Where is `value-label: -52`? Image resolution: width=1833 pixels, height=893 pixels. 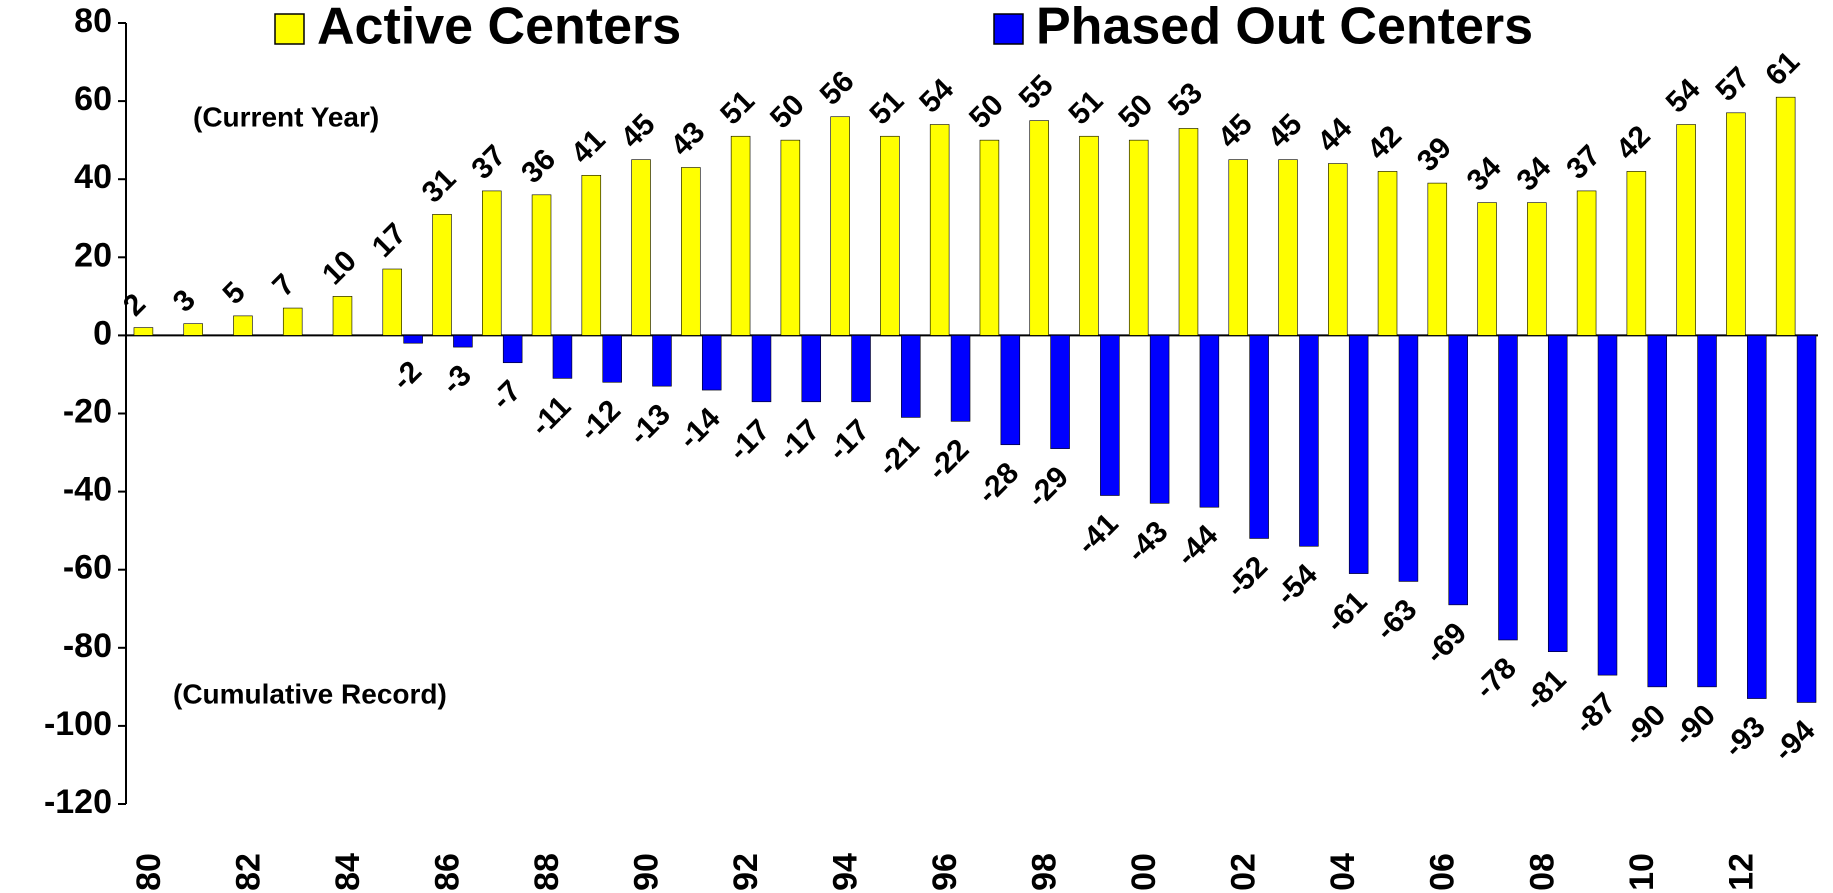
value-label: -52 is located at coordinates (1247, 577).